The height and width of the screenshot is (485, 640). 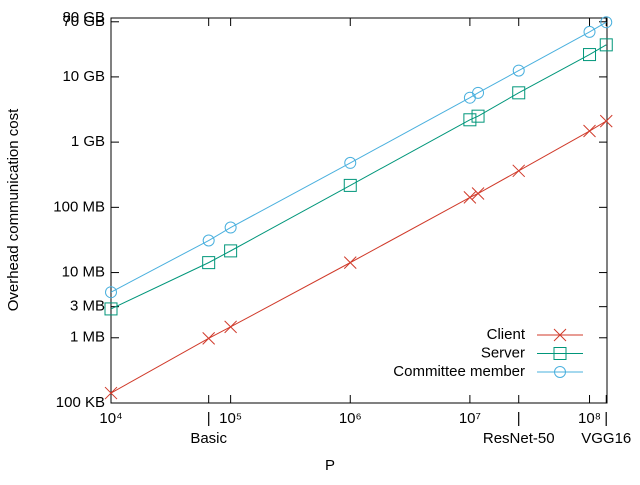 I want to click on x-tick-label: 10⁸, so click(x=589, y=418).